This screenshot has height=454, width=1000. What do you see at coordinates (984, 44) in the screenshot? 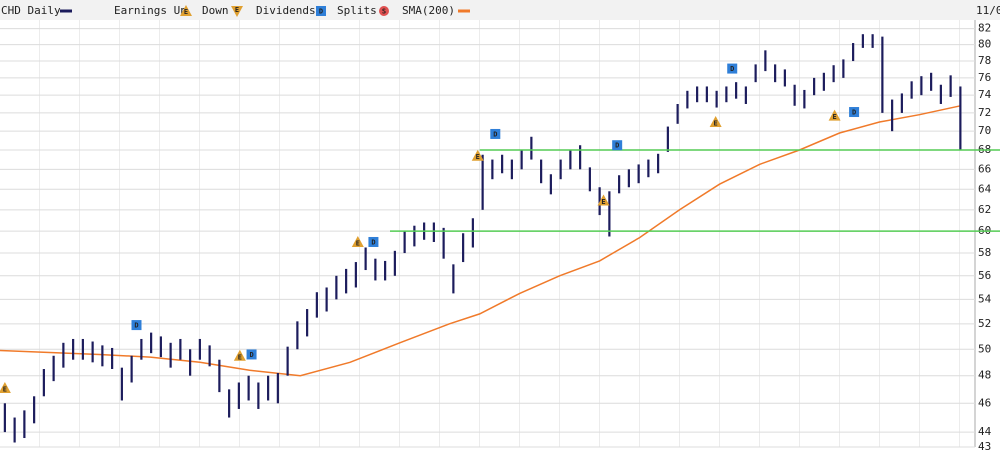
I see `y-tick-label: 80` at bounding box center [984, 44].